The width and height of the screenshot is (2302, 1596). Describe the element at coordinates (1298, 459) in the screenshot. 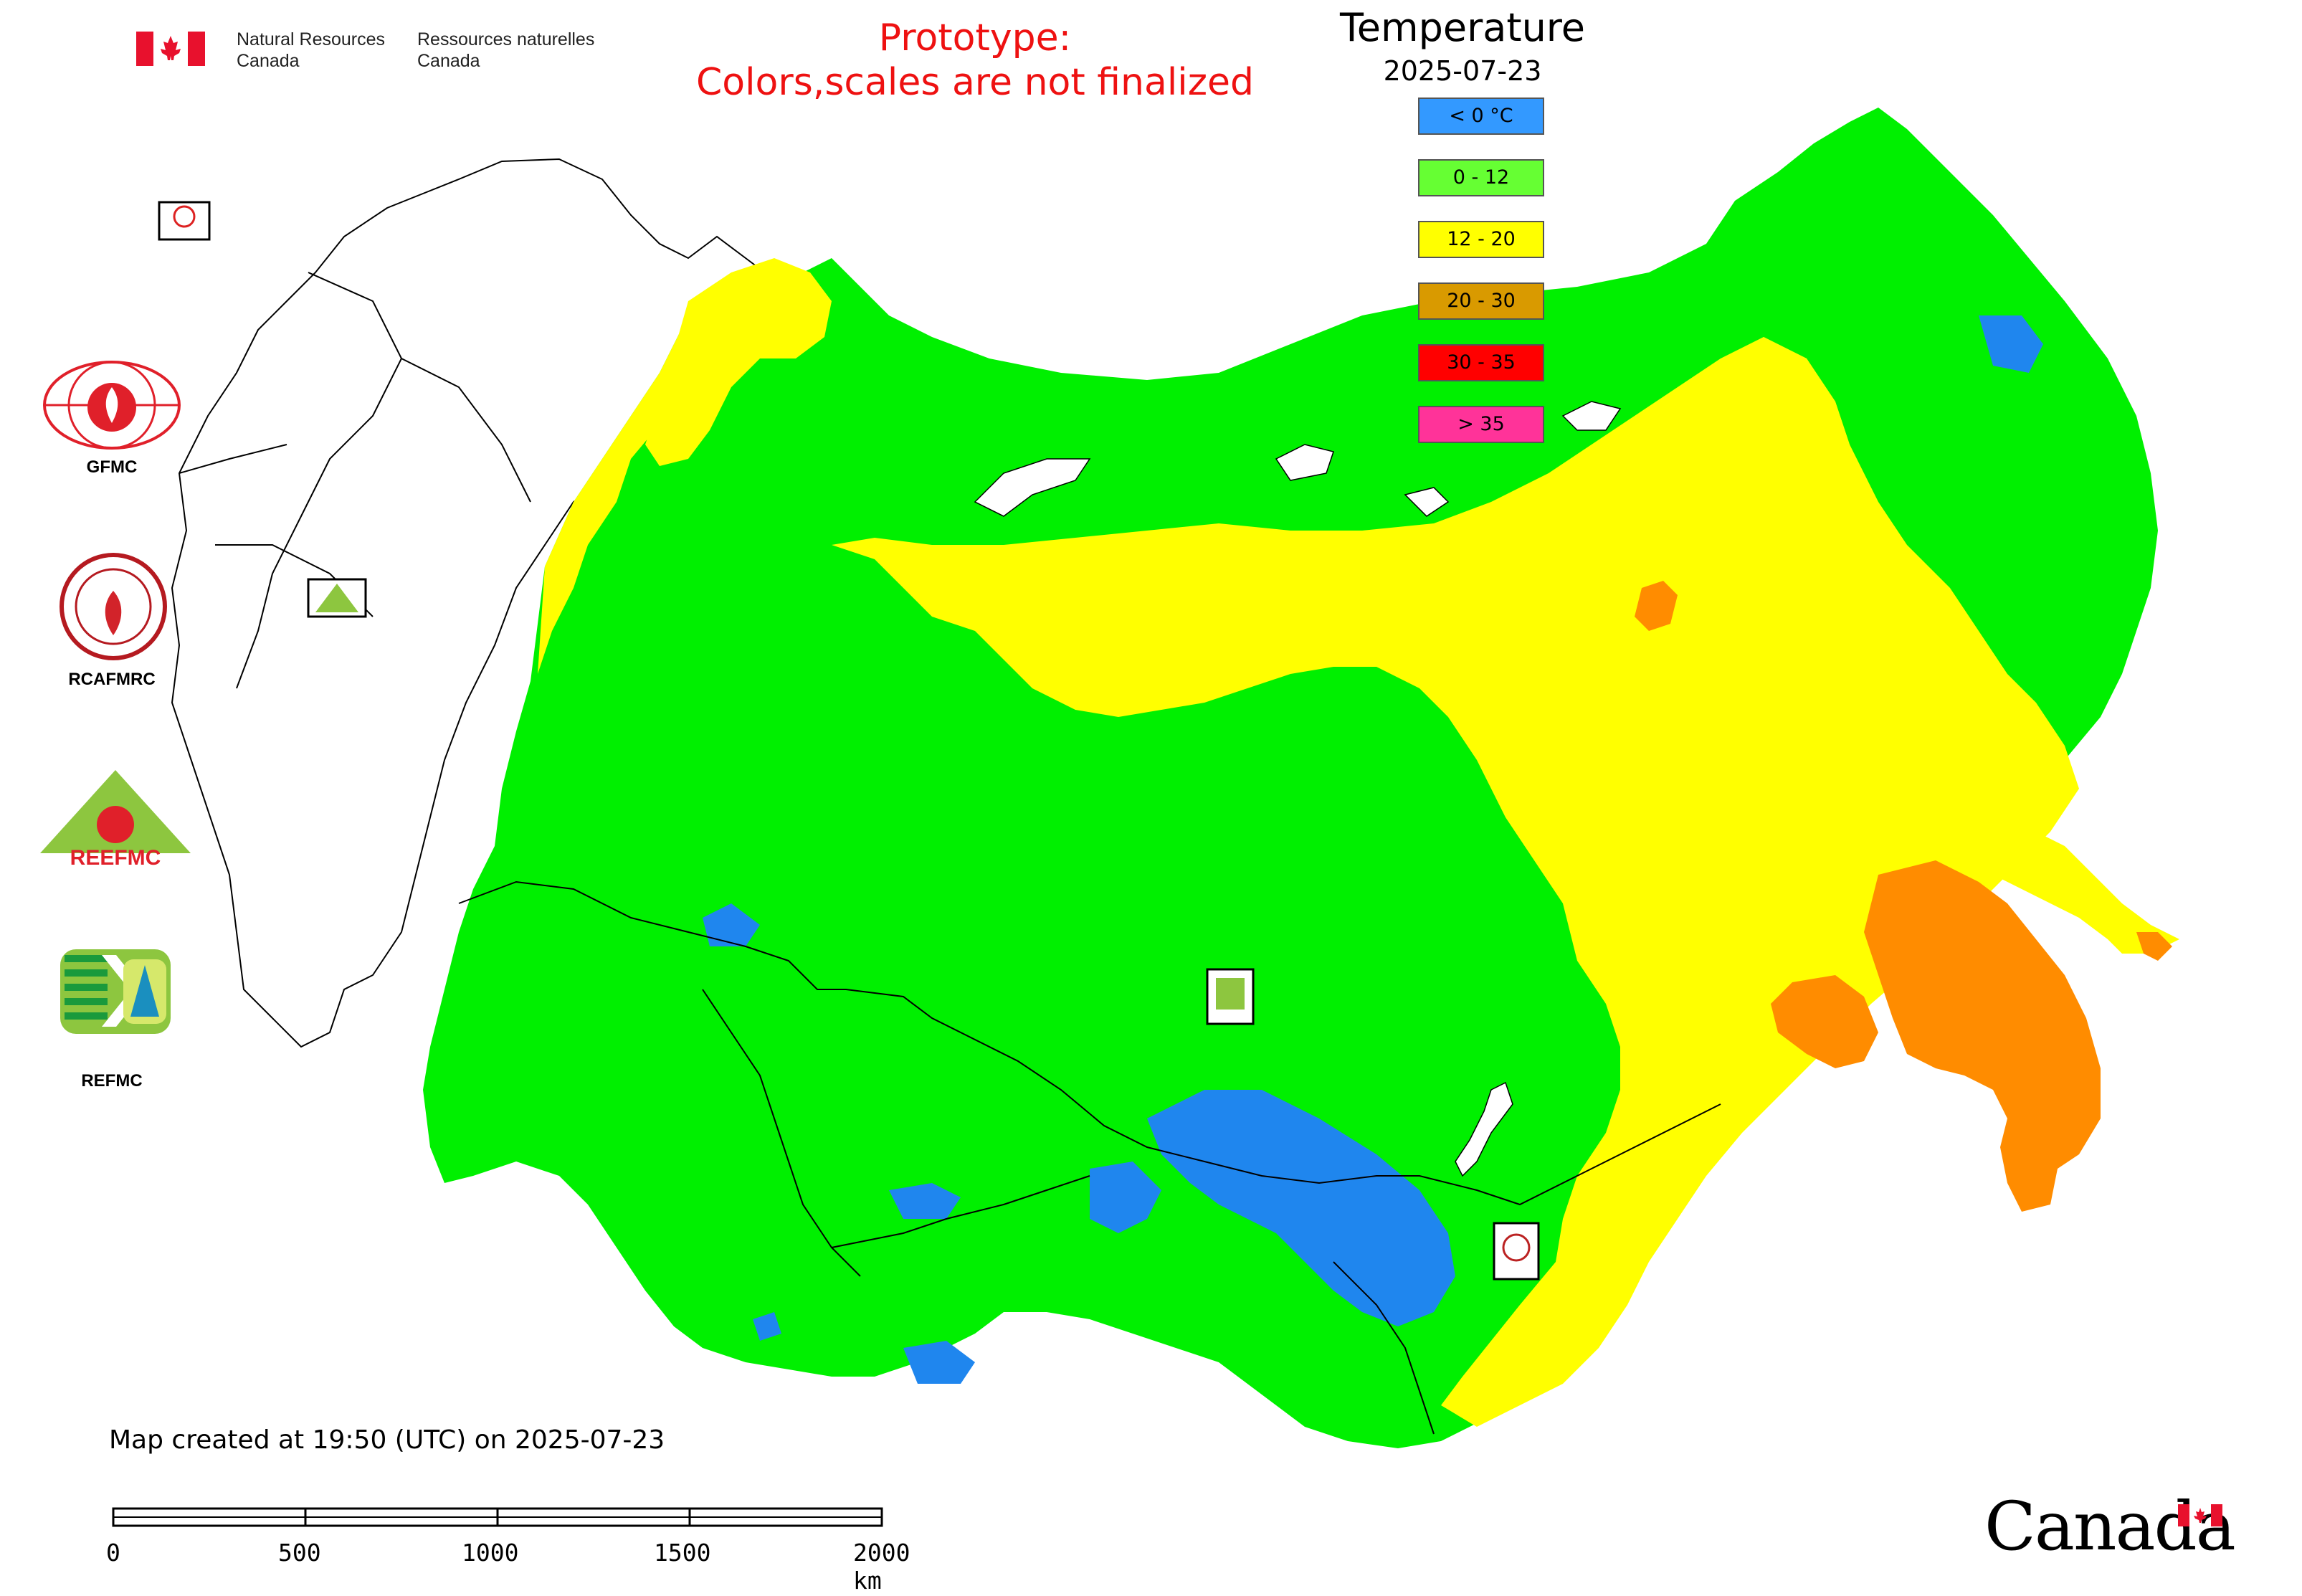

I see `arctic-islands` at that location.